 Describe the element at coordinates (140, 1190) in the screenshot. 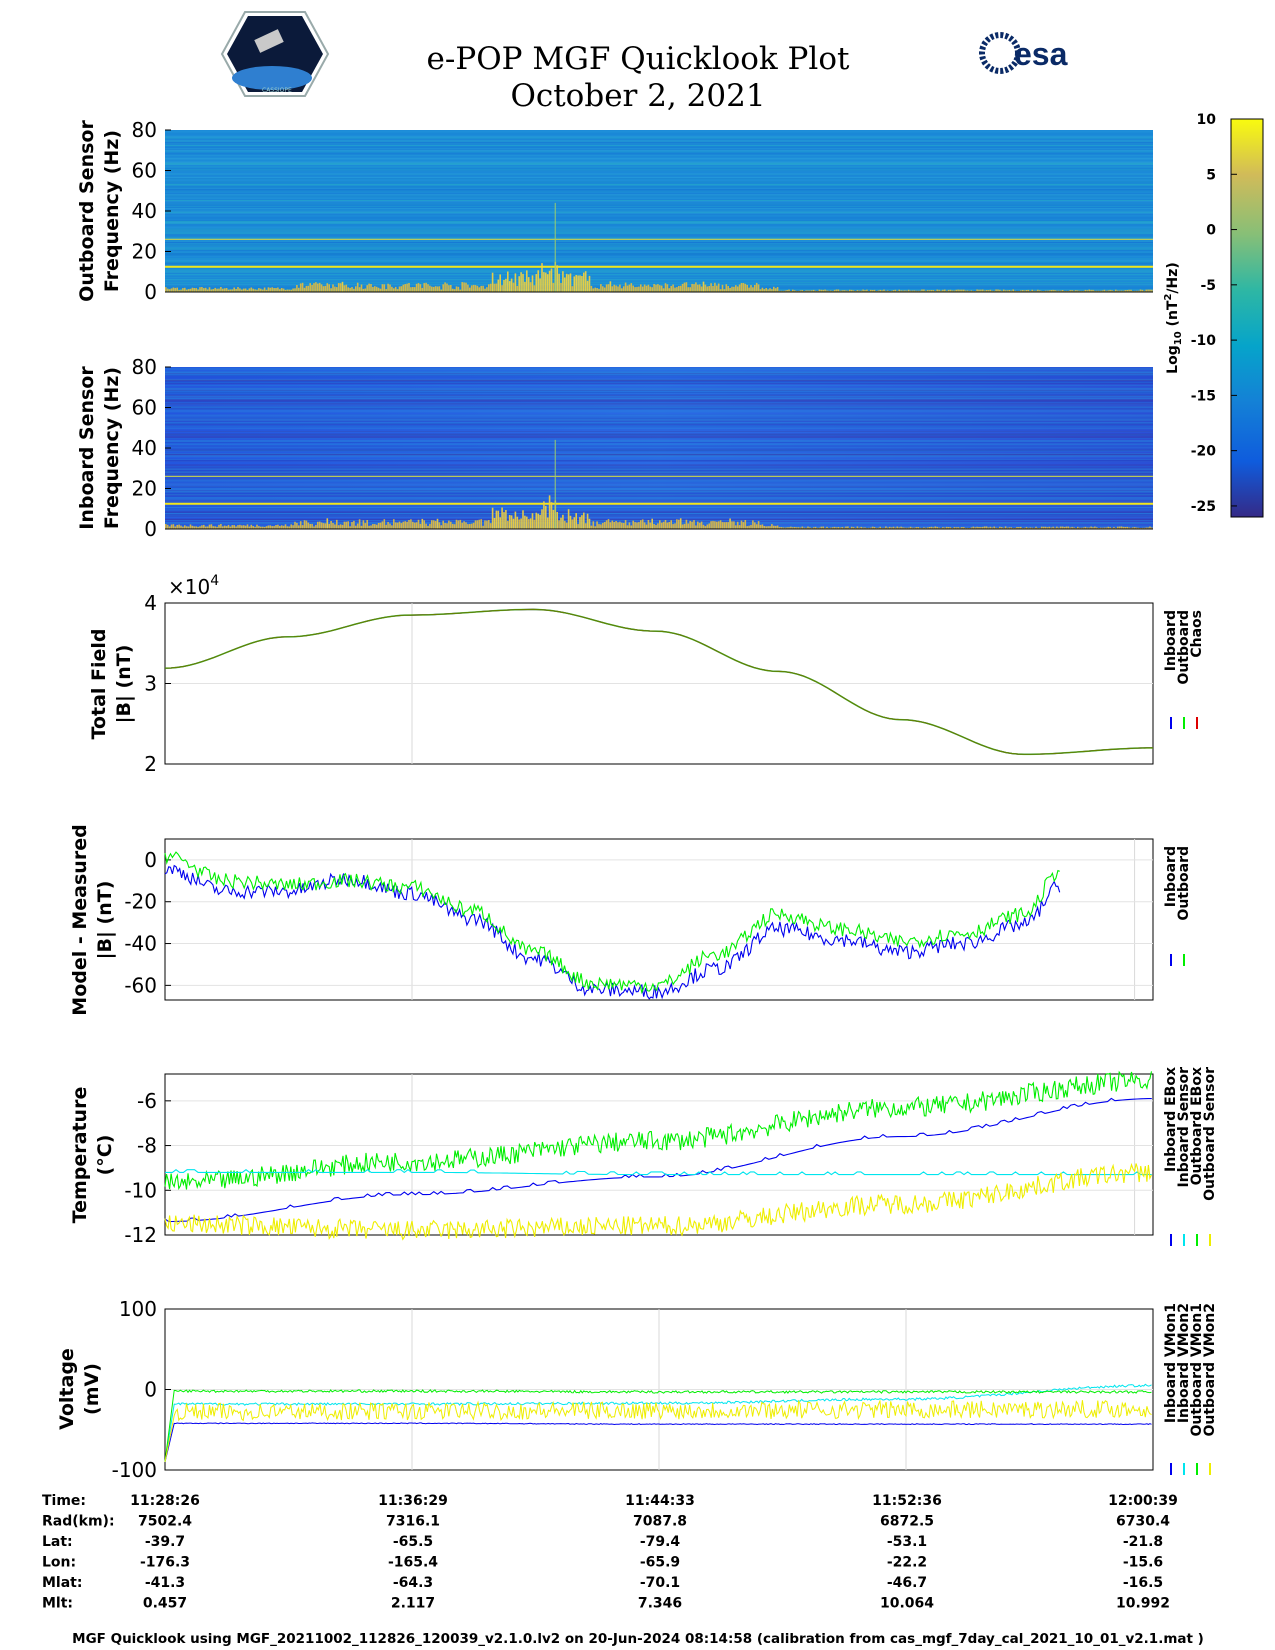

I see `y-tick-label: -10` at that location.